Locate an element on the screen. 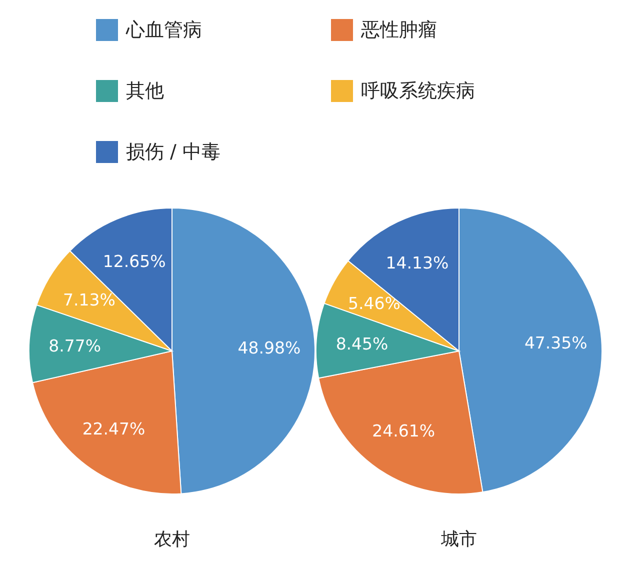  data-label: 48.98% is located at coordinates (269, 348).